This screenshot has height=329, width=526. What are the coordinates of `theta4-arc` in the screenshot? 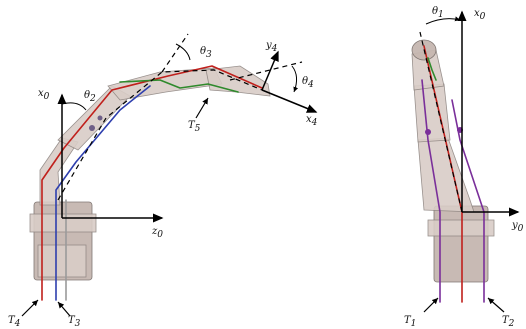 It's located at (295, 79).